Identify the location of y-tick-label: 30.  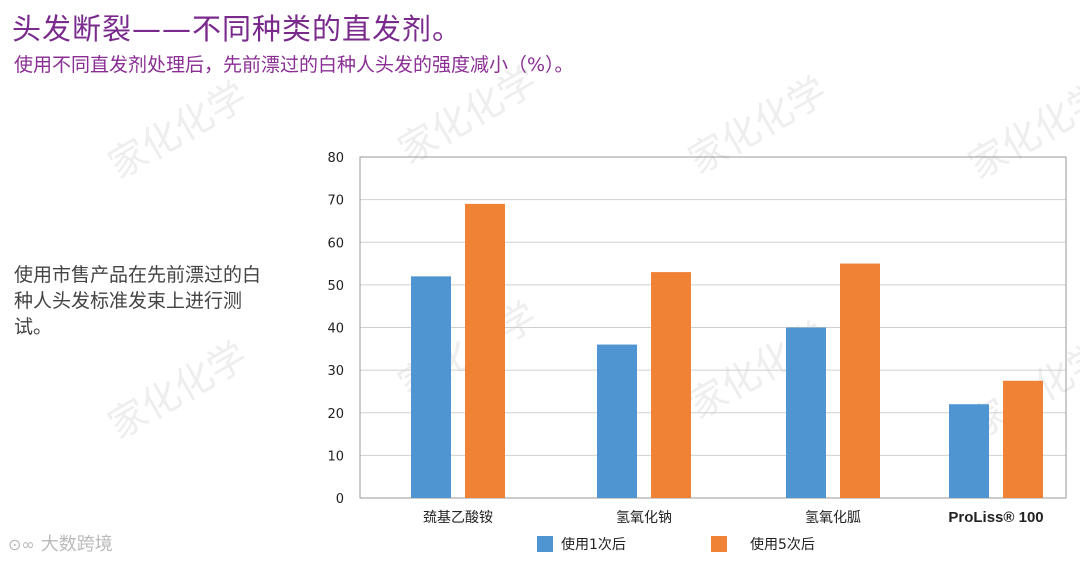
(335, 371).